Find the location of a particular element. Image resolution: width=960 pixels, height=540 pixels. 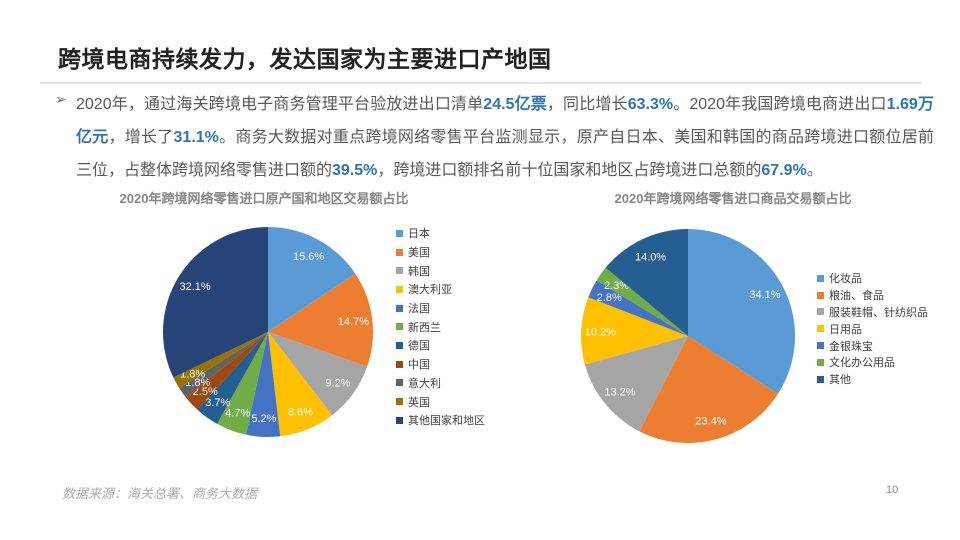

pie-chart-commodities: 34.1% 23.4% 13.2% 10.2% 2.8%2.3% 14.0% is located at coordinates (688, 336).